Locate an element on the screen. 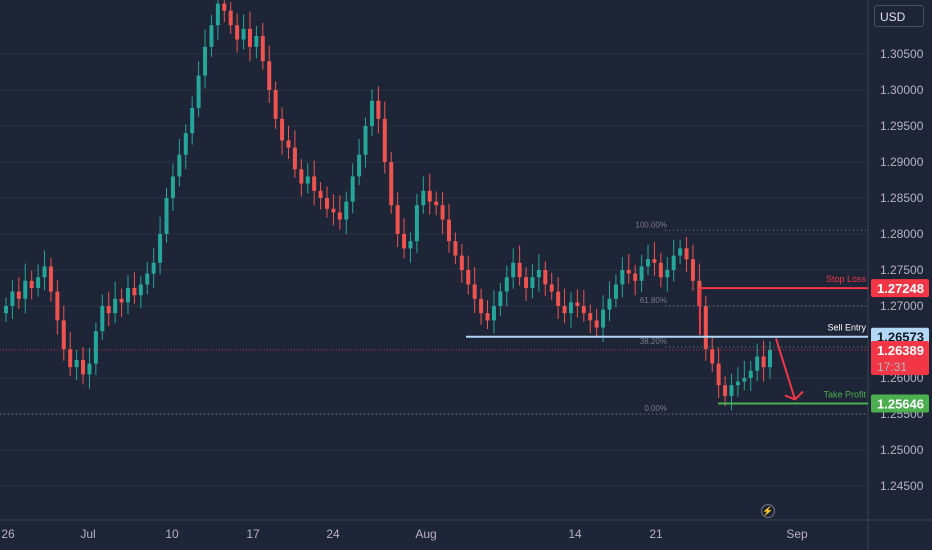  y-tick-label: 1.28000 is located at coordinates (902, 234).